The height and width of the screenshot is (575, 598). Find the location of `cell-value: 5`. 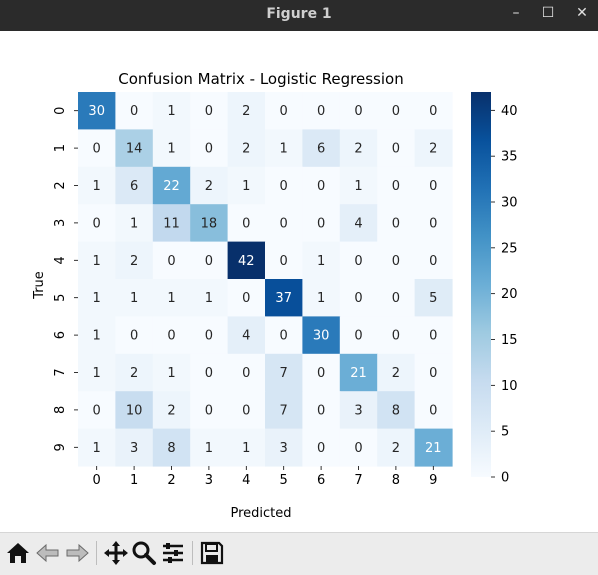

cell-value: 5 is located at coordinates (433, 298).